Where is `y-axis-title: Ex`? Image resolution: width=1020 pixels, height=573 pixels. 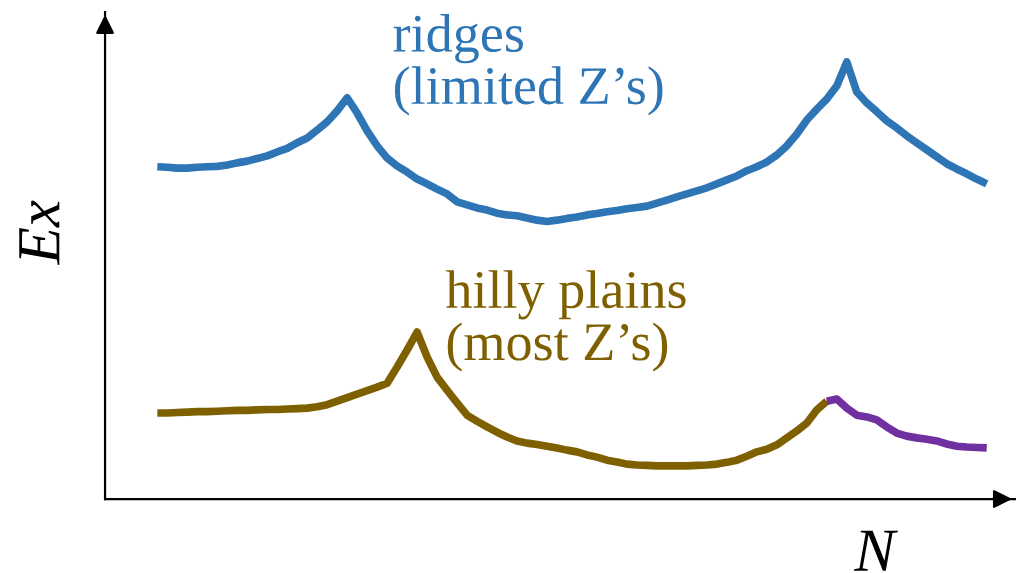 y-axis-title: Ex is located at coordinates (39, 233).